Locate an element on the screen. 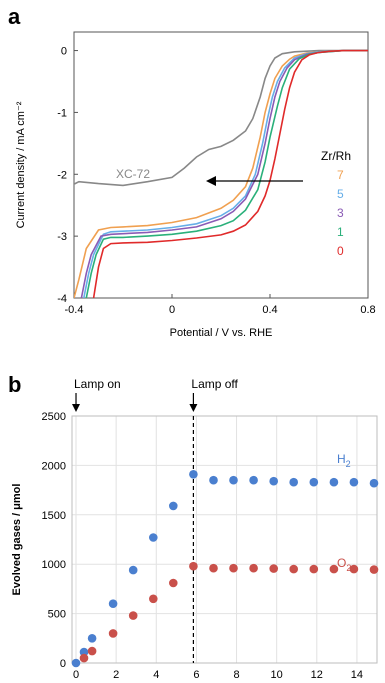  y-tick-label-b: 500 is located at coordinates (57, 615).